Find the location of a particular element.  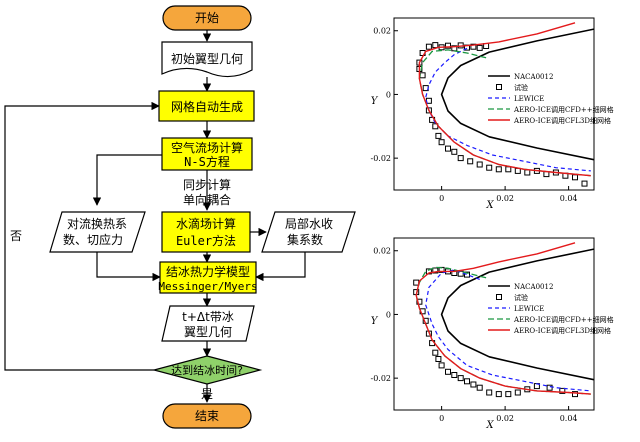

initial-geometry-node is located at coordinates (207, 59).